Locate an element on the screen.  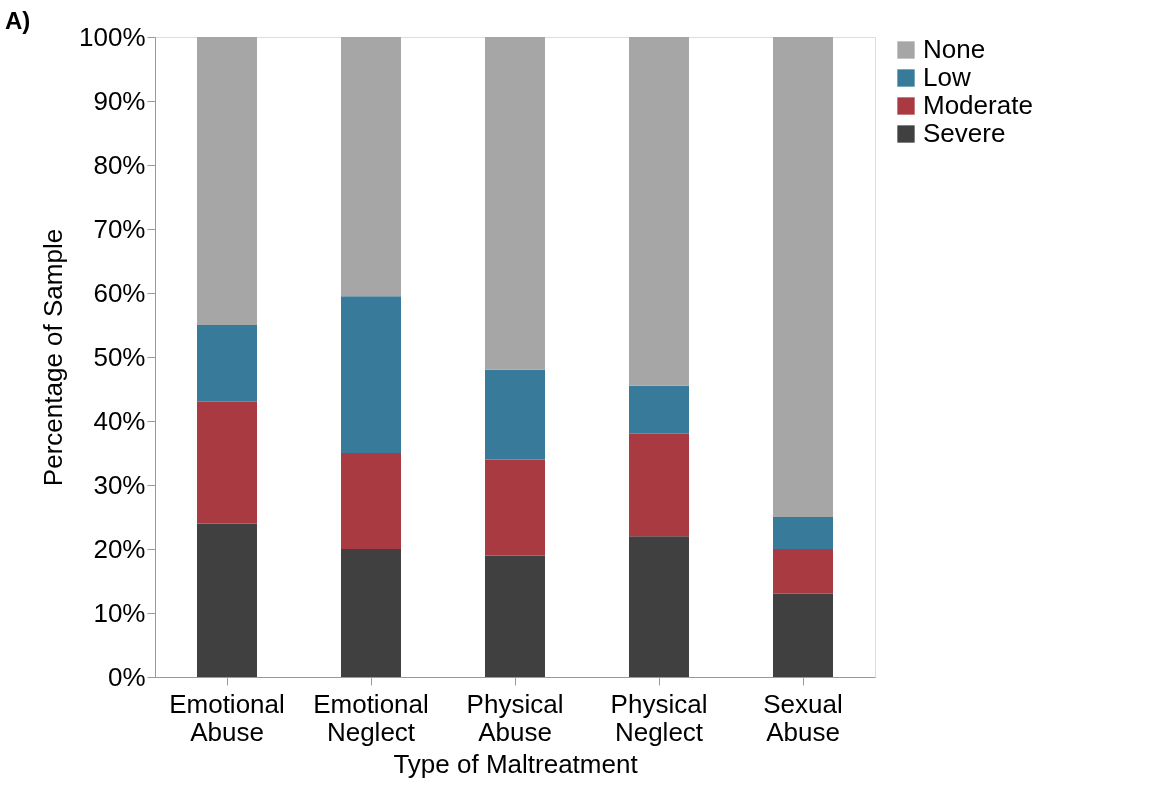
y-tick-label: 40% is located at coordinates (119, 420).